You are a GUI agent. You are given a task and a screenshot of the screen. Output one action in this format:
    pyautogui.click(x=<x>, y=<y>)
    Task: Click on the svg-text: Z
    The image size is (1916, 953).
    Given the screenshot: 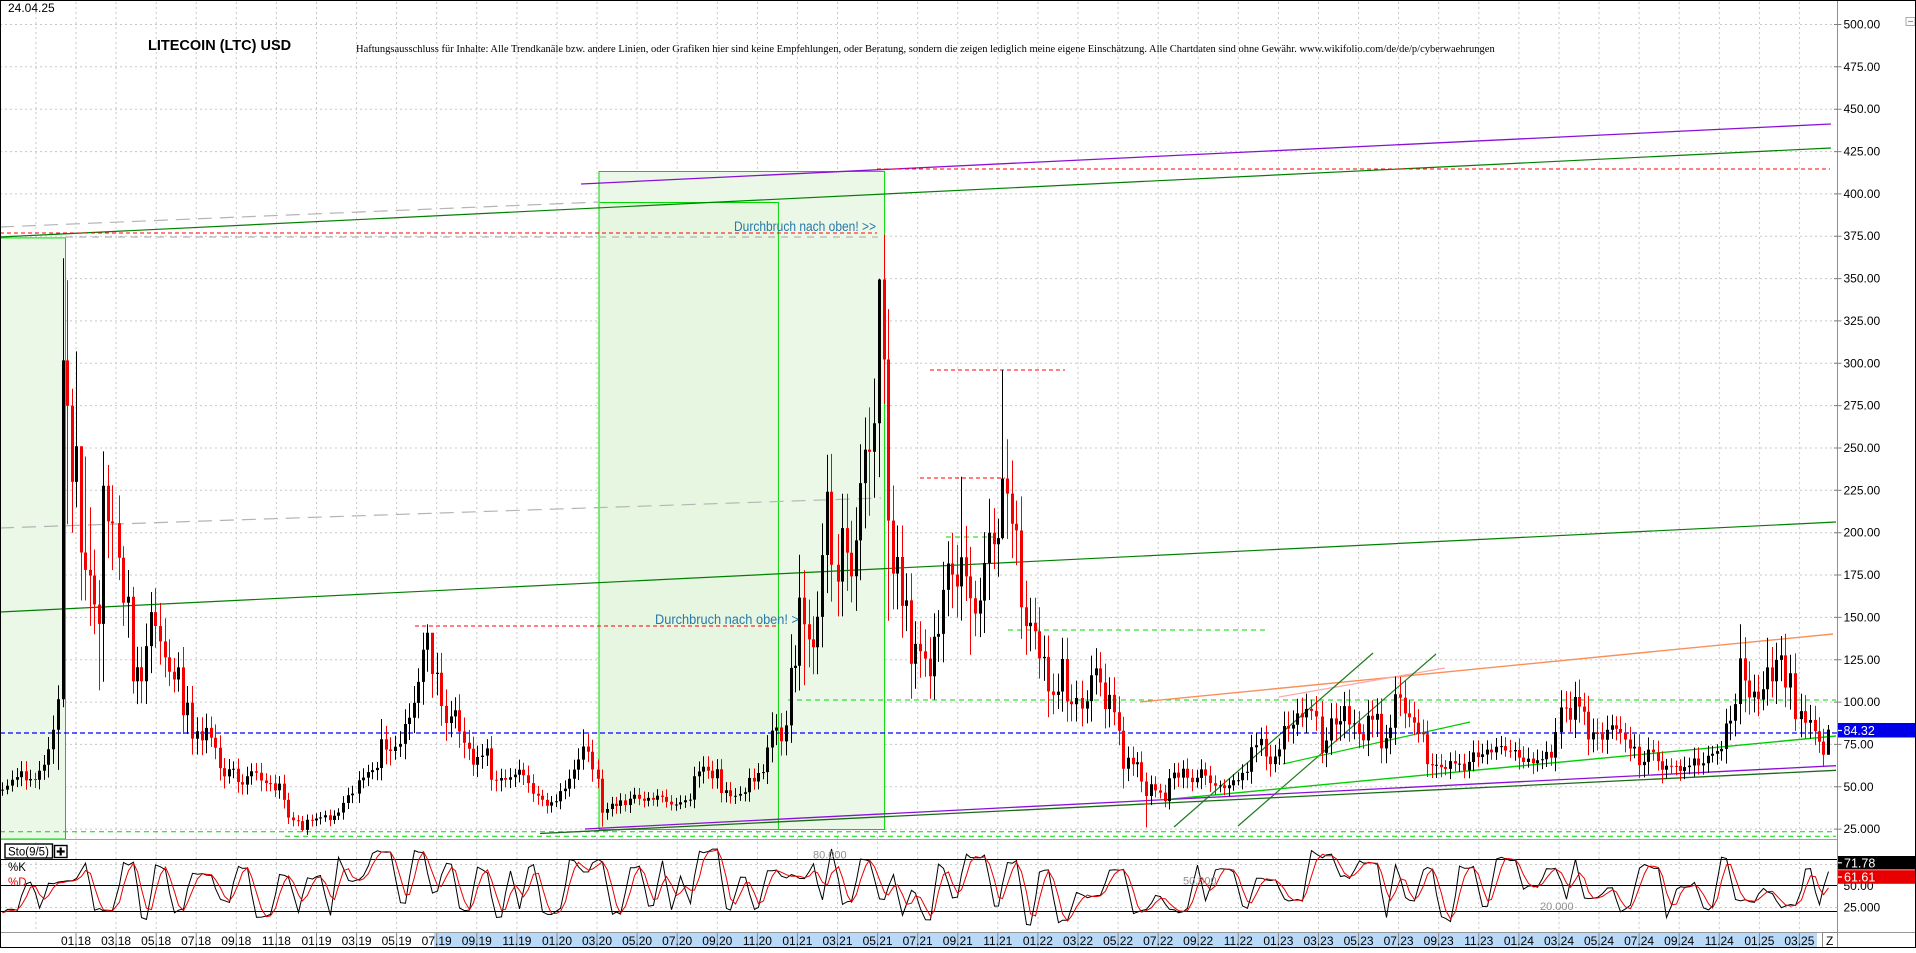 What is the action you would take?
    pyautogui.click(x=1829, y=941)
    